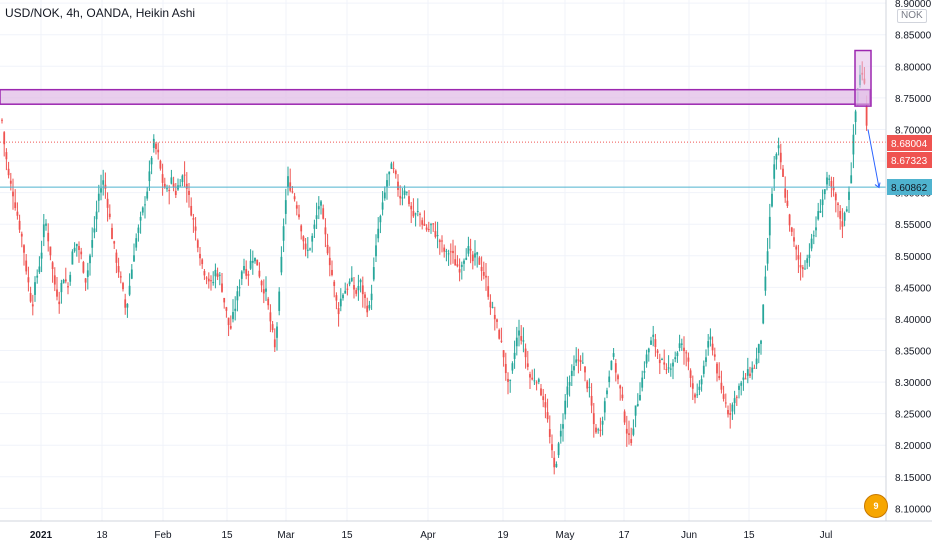 The width and height of the screenshot is (932, 550). I want to click on time-tick-label: Jul, so click(826, 535).